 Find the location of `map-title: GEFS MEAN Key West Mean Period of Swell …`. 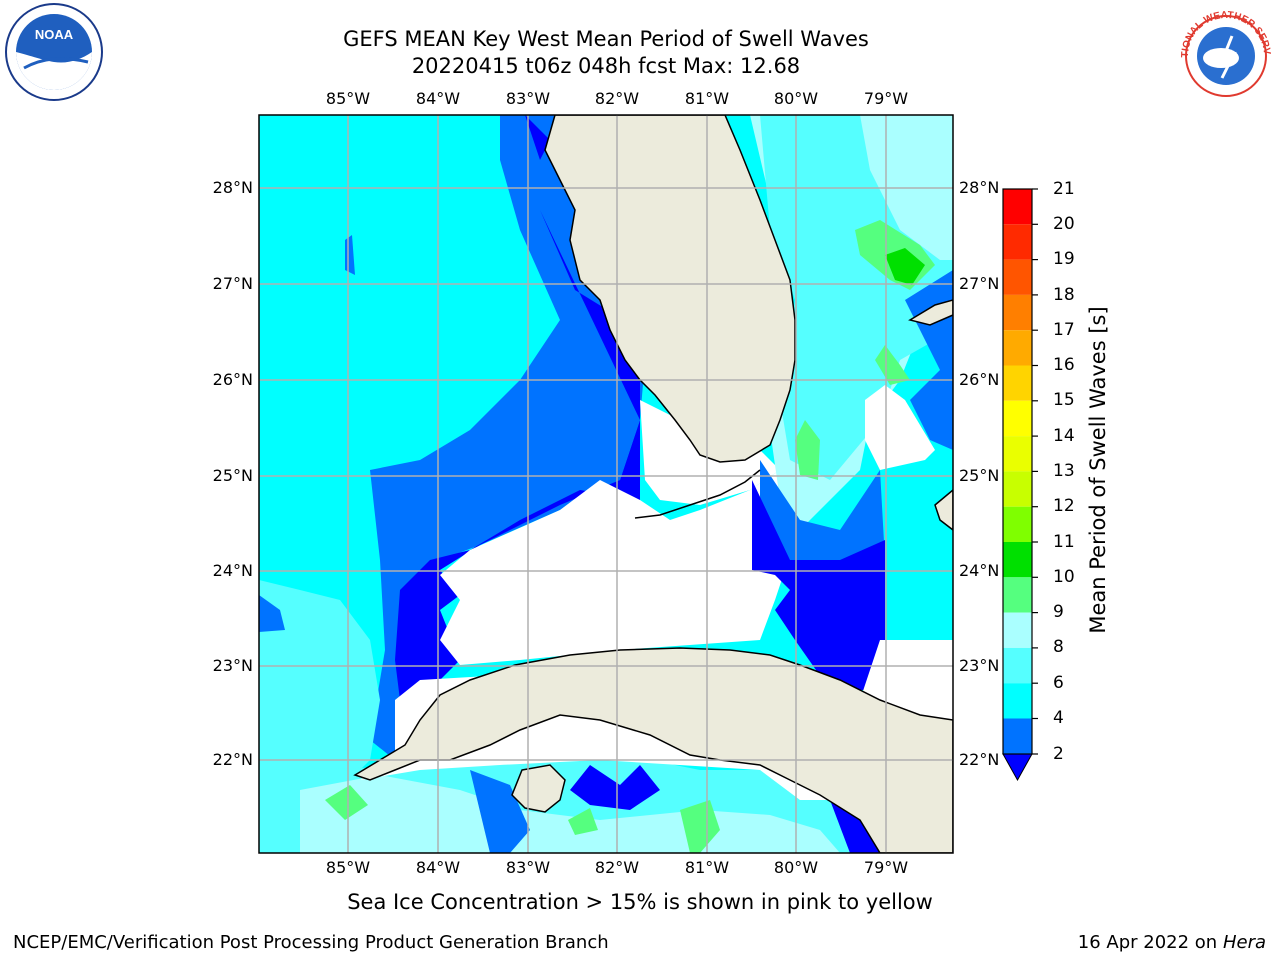

map-title: GEFS MEAN Key West Mean Period of Swell … is located at coordinates (606, 39).